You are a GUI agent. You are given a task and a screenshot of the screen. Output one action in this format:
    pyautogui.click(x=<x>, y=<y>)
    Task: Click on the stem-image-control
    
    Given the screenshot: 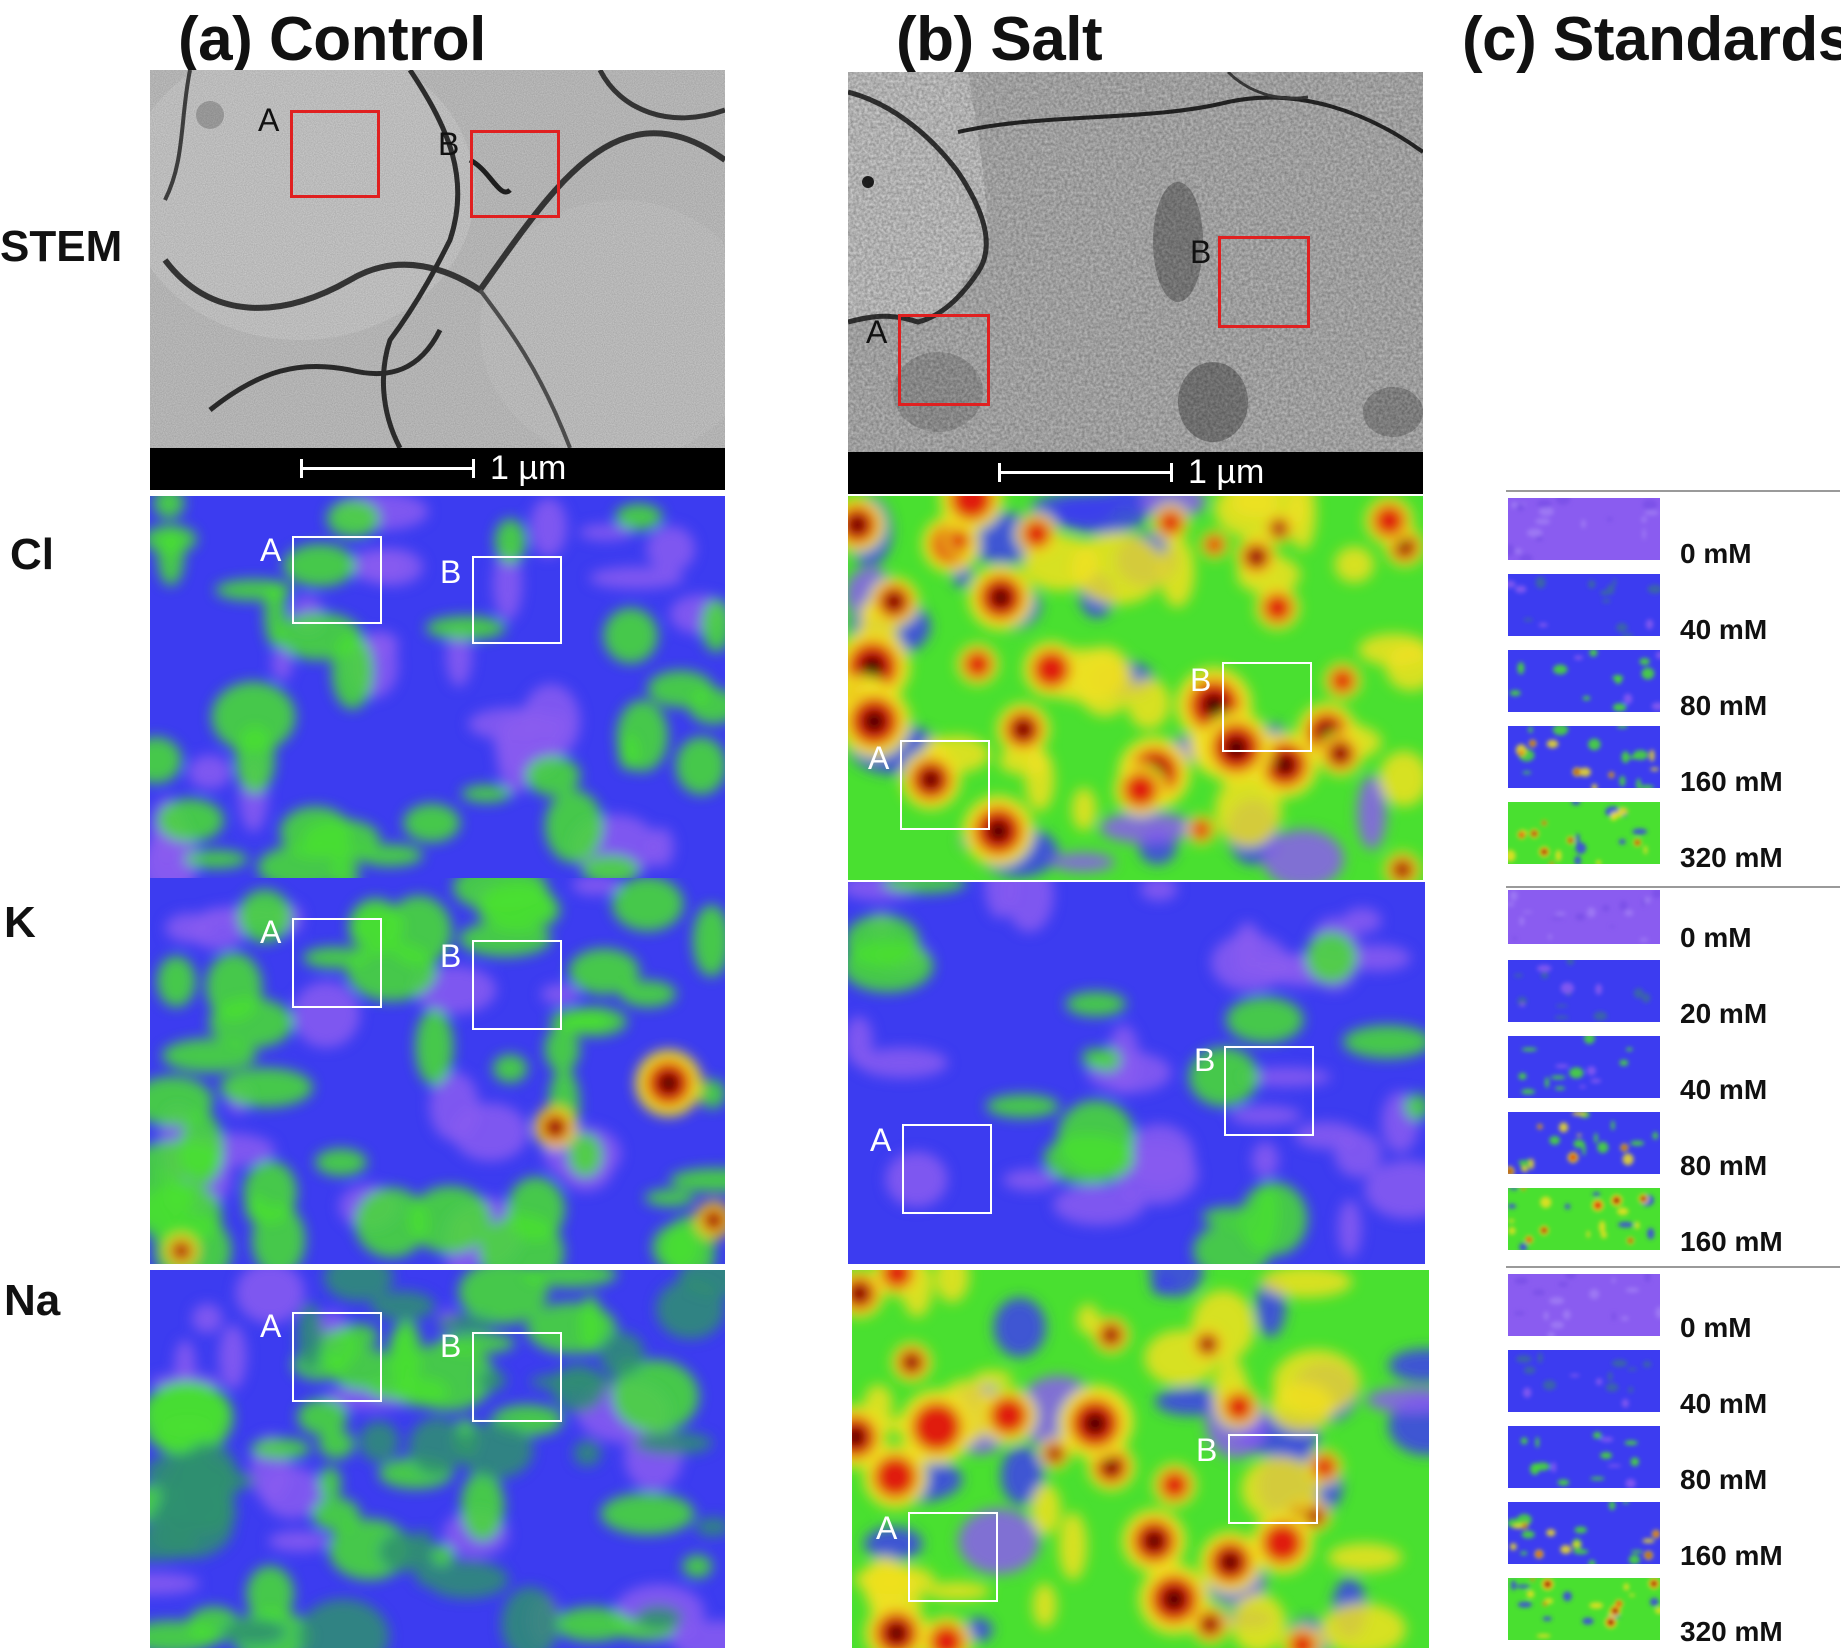 What is the action you would take?
    pyautogui.click(x=437, y=259)
    